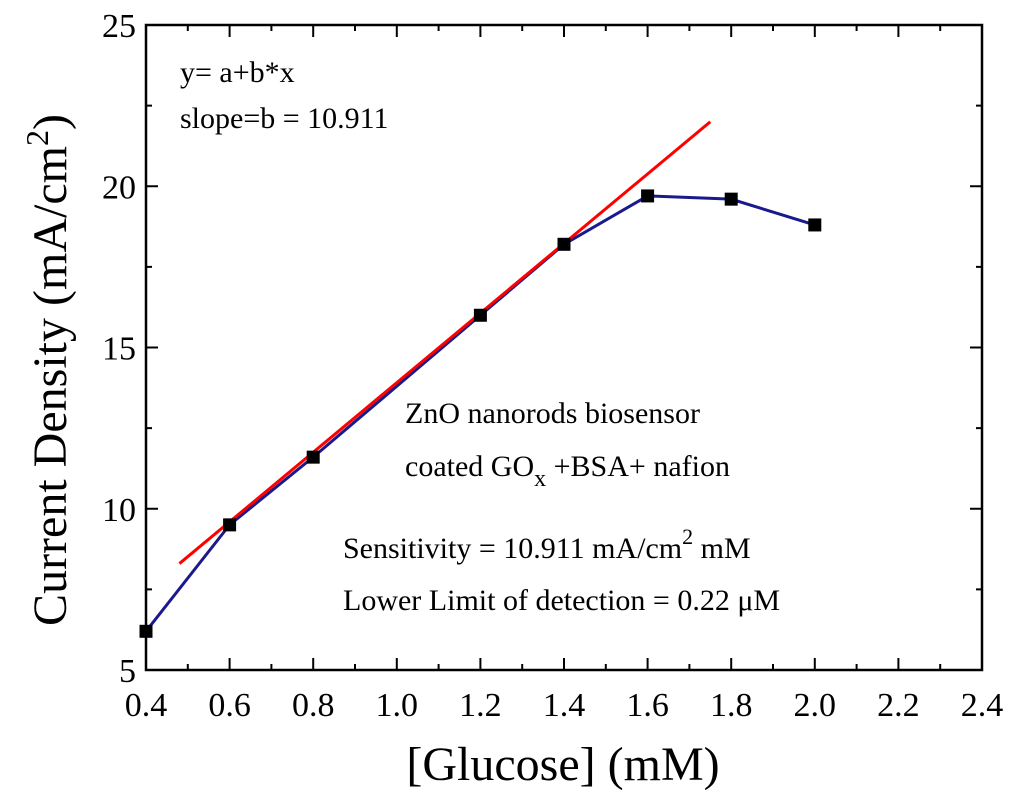 The width and height of the screenshot is (1024, 798). Describe the element at coordinates (313, 705) in the screenshot. I see `x-tick-label: 0.8` at that location.